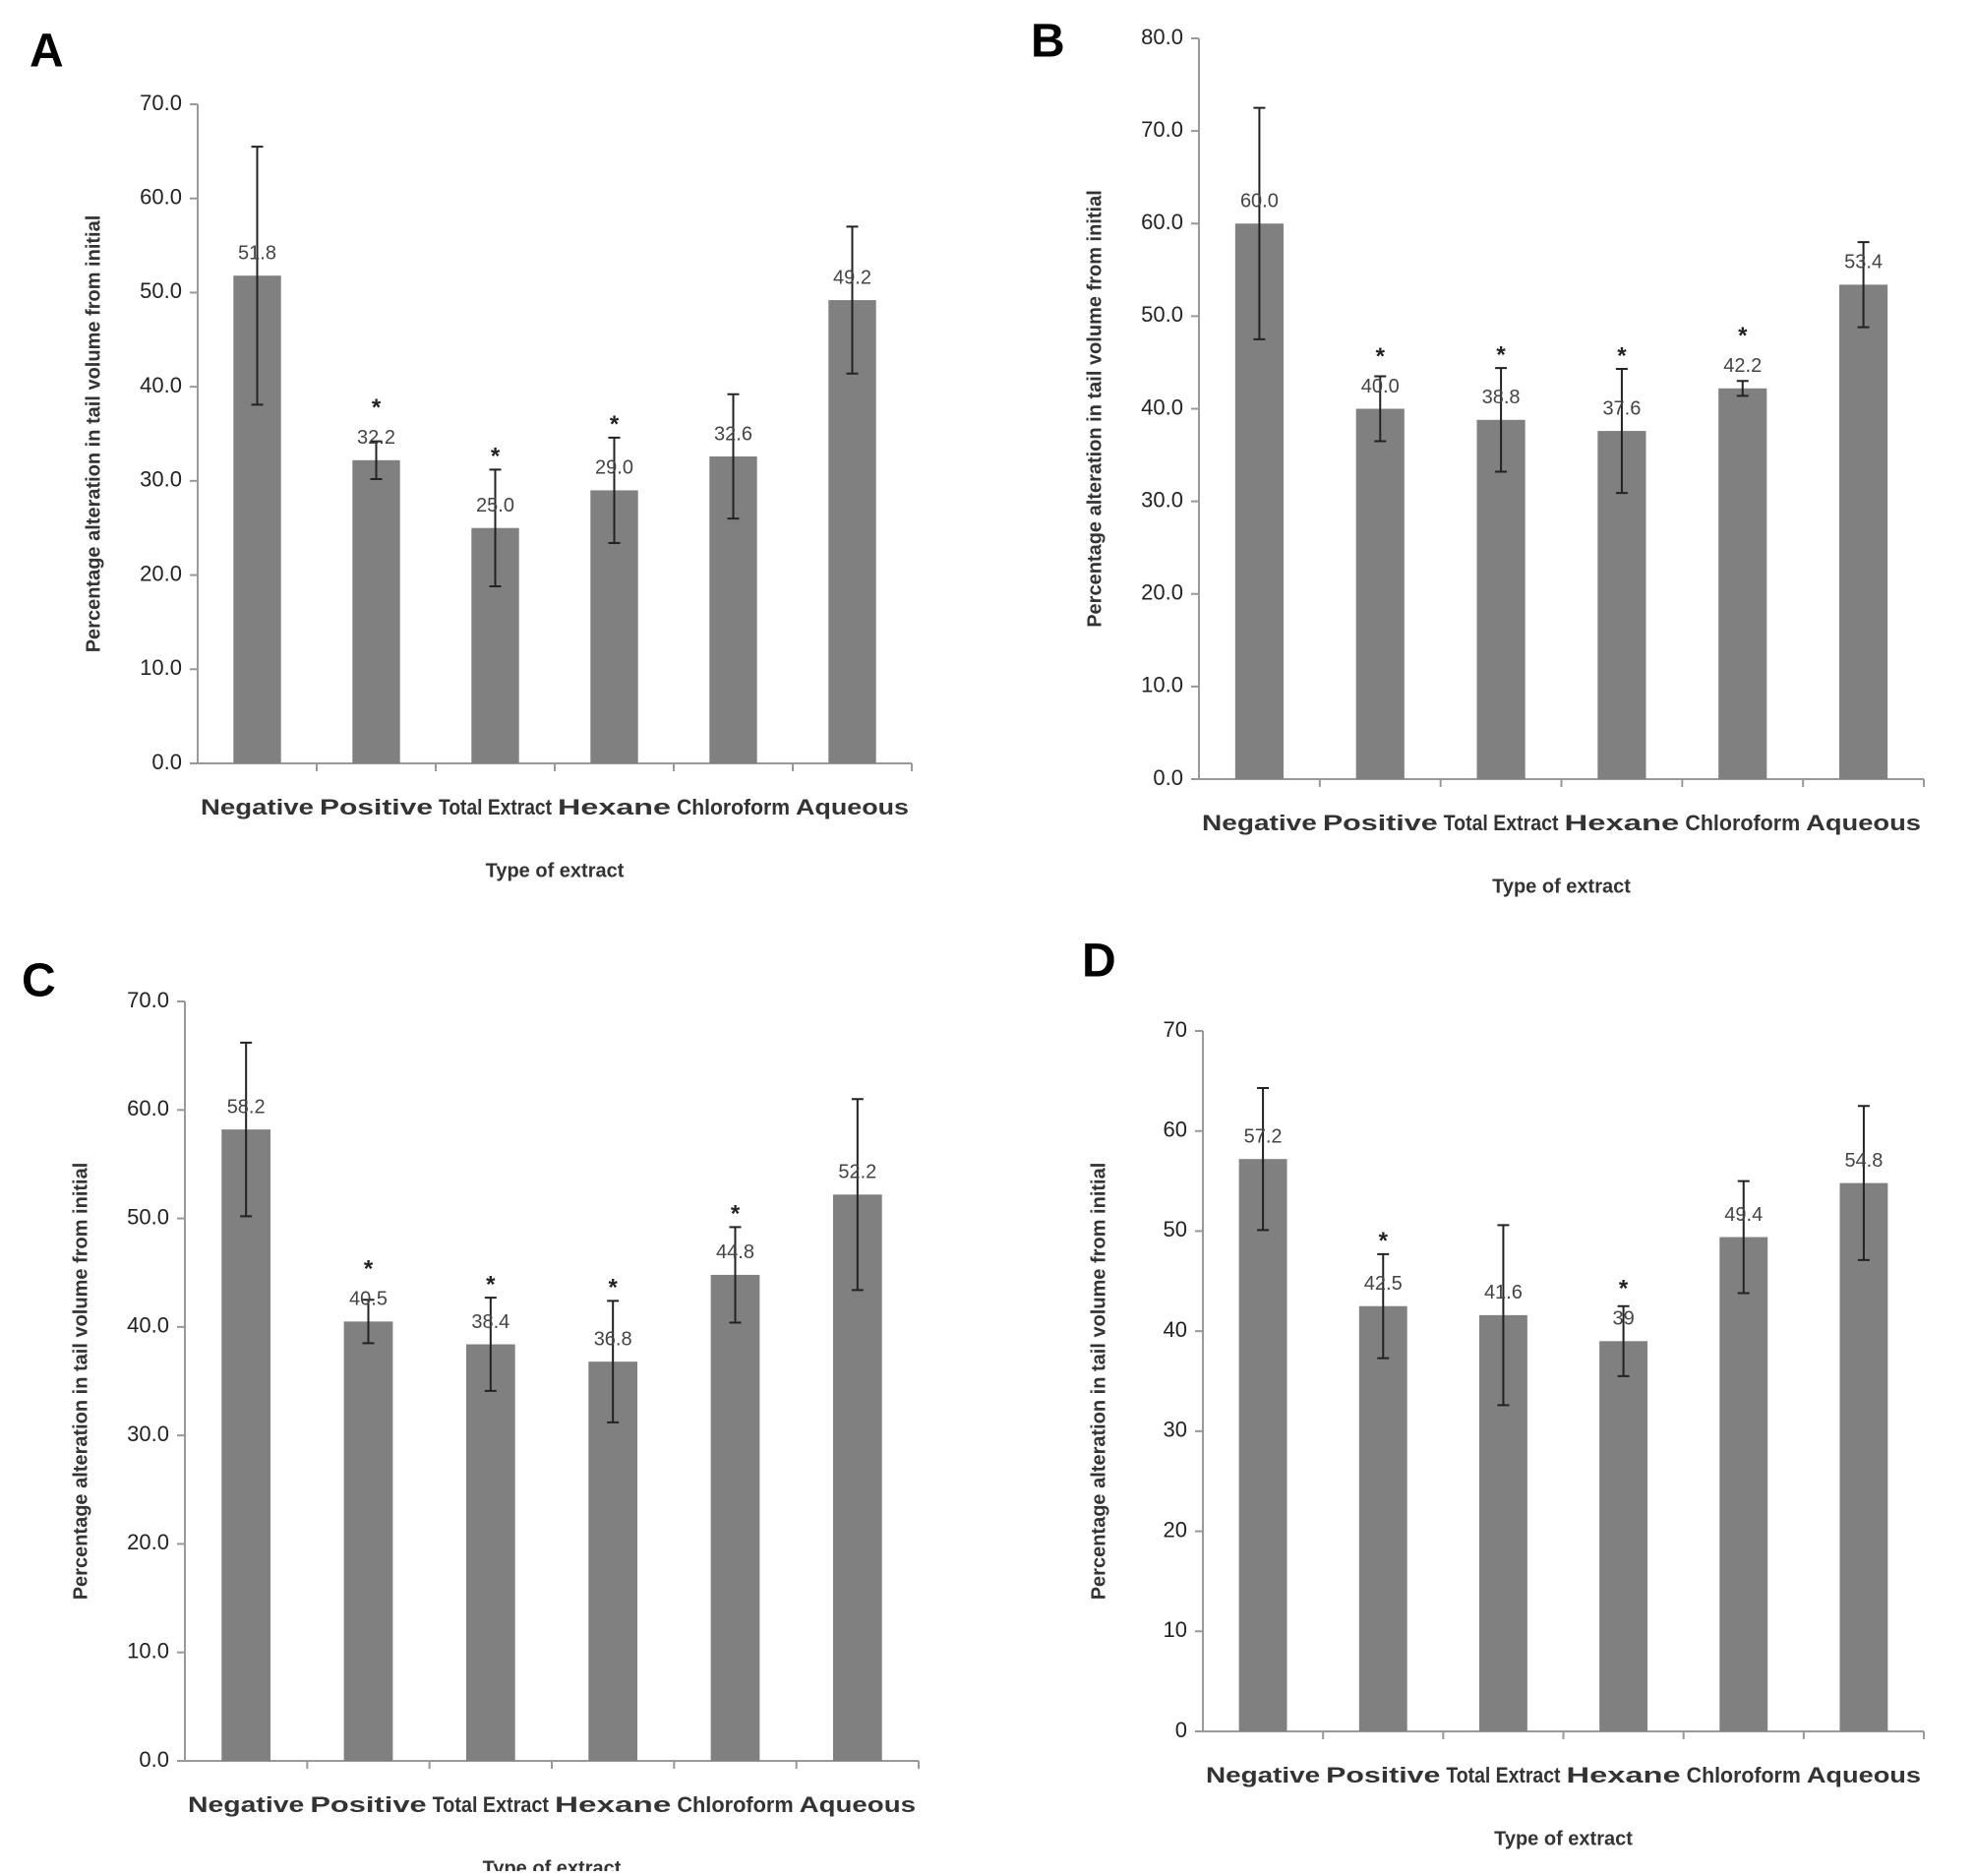 Image resolution: width=1975 pixels, height=1876 pixels. Describe the element at coordinates (1175, 1430) in the screenshot. I see `y-tick-label: 30` at that location.